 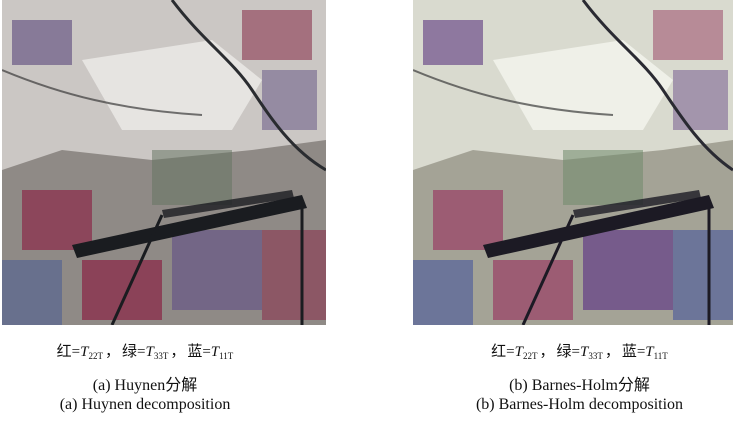 What do you see at coordinates (145, 385) in the screenshot?
I see `caption-chinese: (a) Huynen分解` at bounding box center [145, 385].